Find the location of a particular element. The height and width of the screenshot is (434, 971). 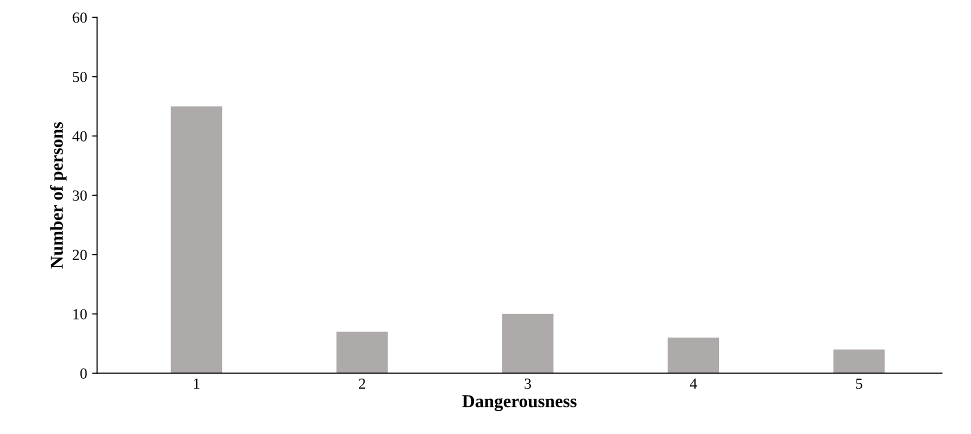

y-axis-title: Number of persons is located at coordinates (58, 195).